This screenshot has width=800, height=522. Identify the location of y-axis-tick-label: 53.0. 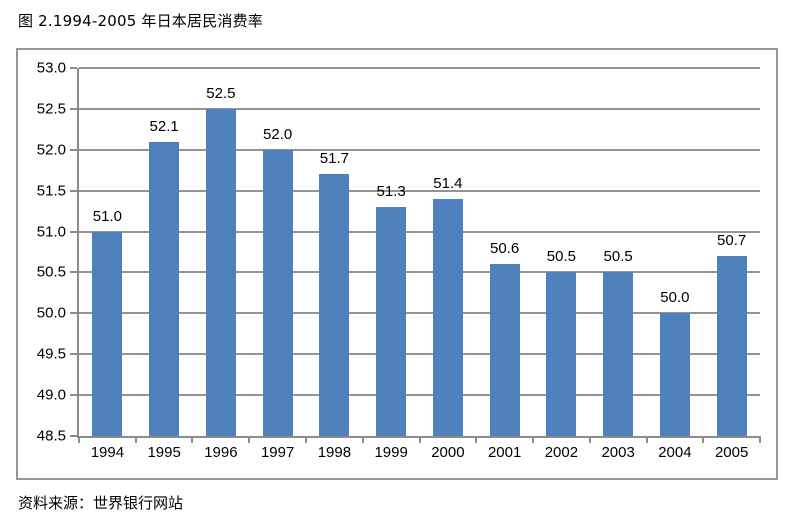
(51, 68).